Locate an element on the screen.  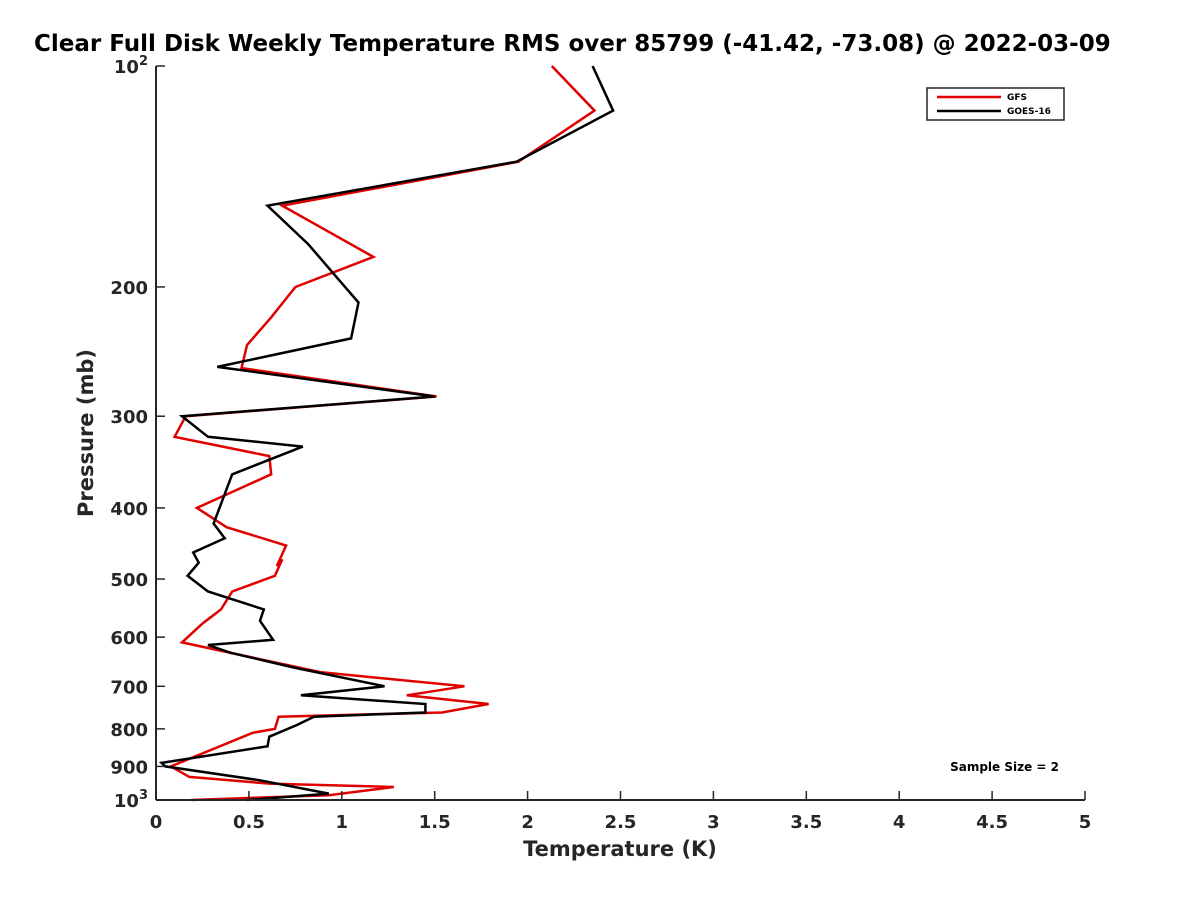
y-tick-label: 10² is located at coordinates (131, 66).